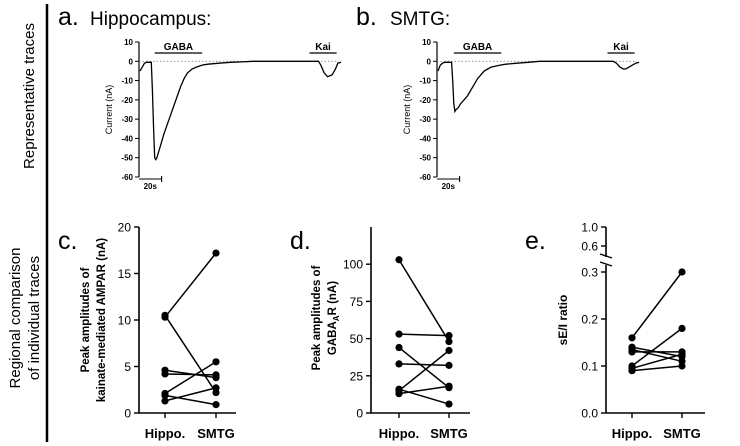 Image resolution: width=740 pixels, height=446 pixels. Describe the element at coordinates (334, 318) in the screenshot. I see `y-axis-label: GABAAR (nA)` at that location.